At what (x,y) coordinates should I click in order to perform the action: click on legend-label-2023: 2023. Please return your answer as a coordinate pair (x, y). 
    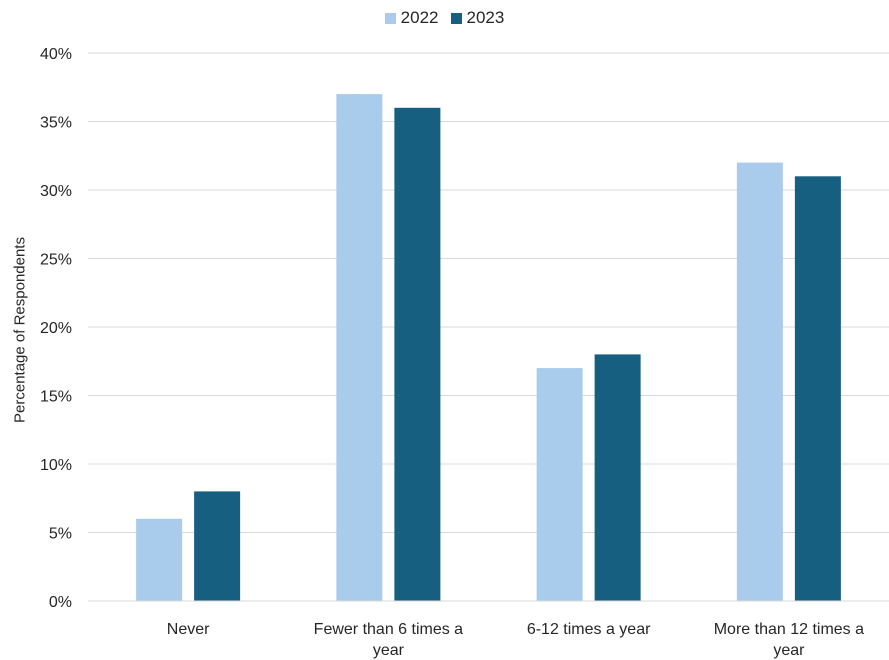
    Looking at the image, I should click on (485, 17).